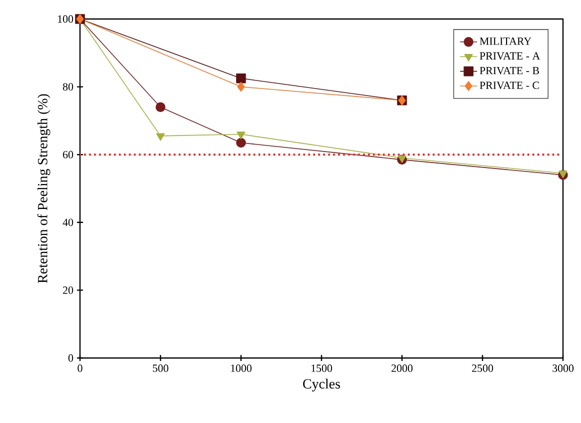 This screenshot has width=581, height=423. Describe the element at coordinates (322, 368) in the screenshot. I see `x-tick-label: 1500` at that location.